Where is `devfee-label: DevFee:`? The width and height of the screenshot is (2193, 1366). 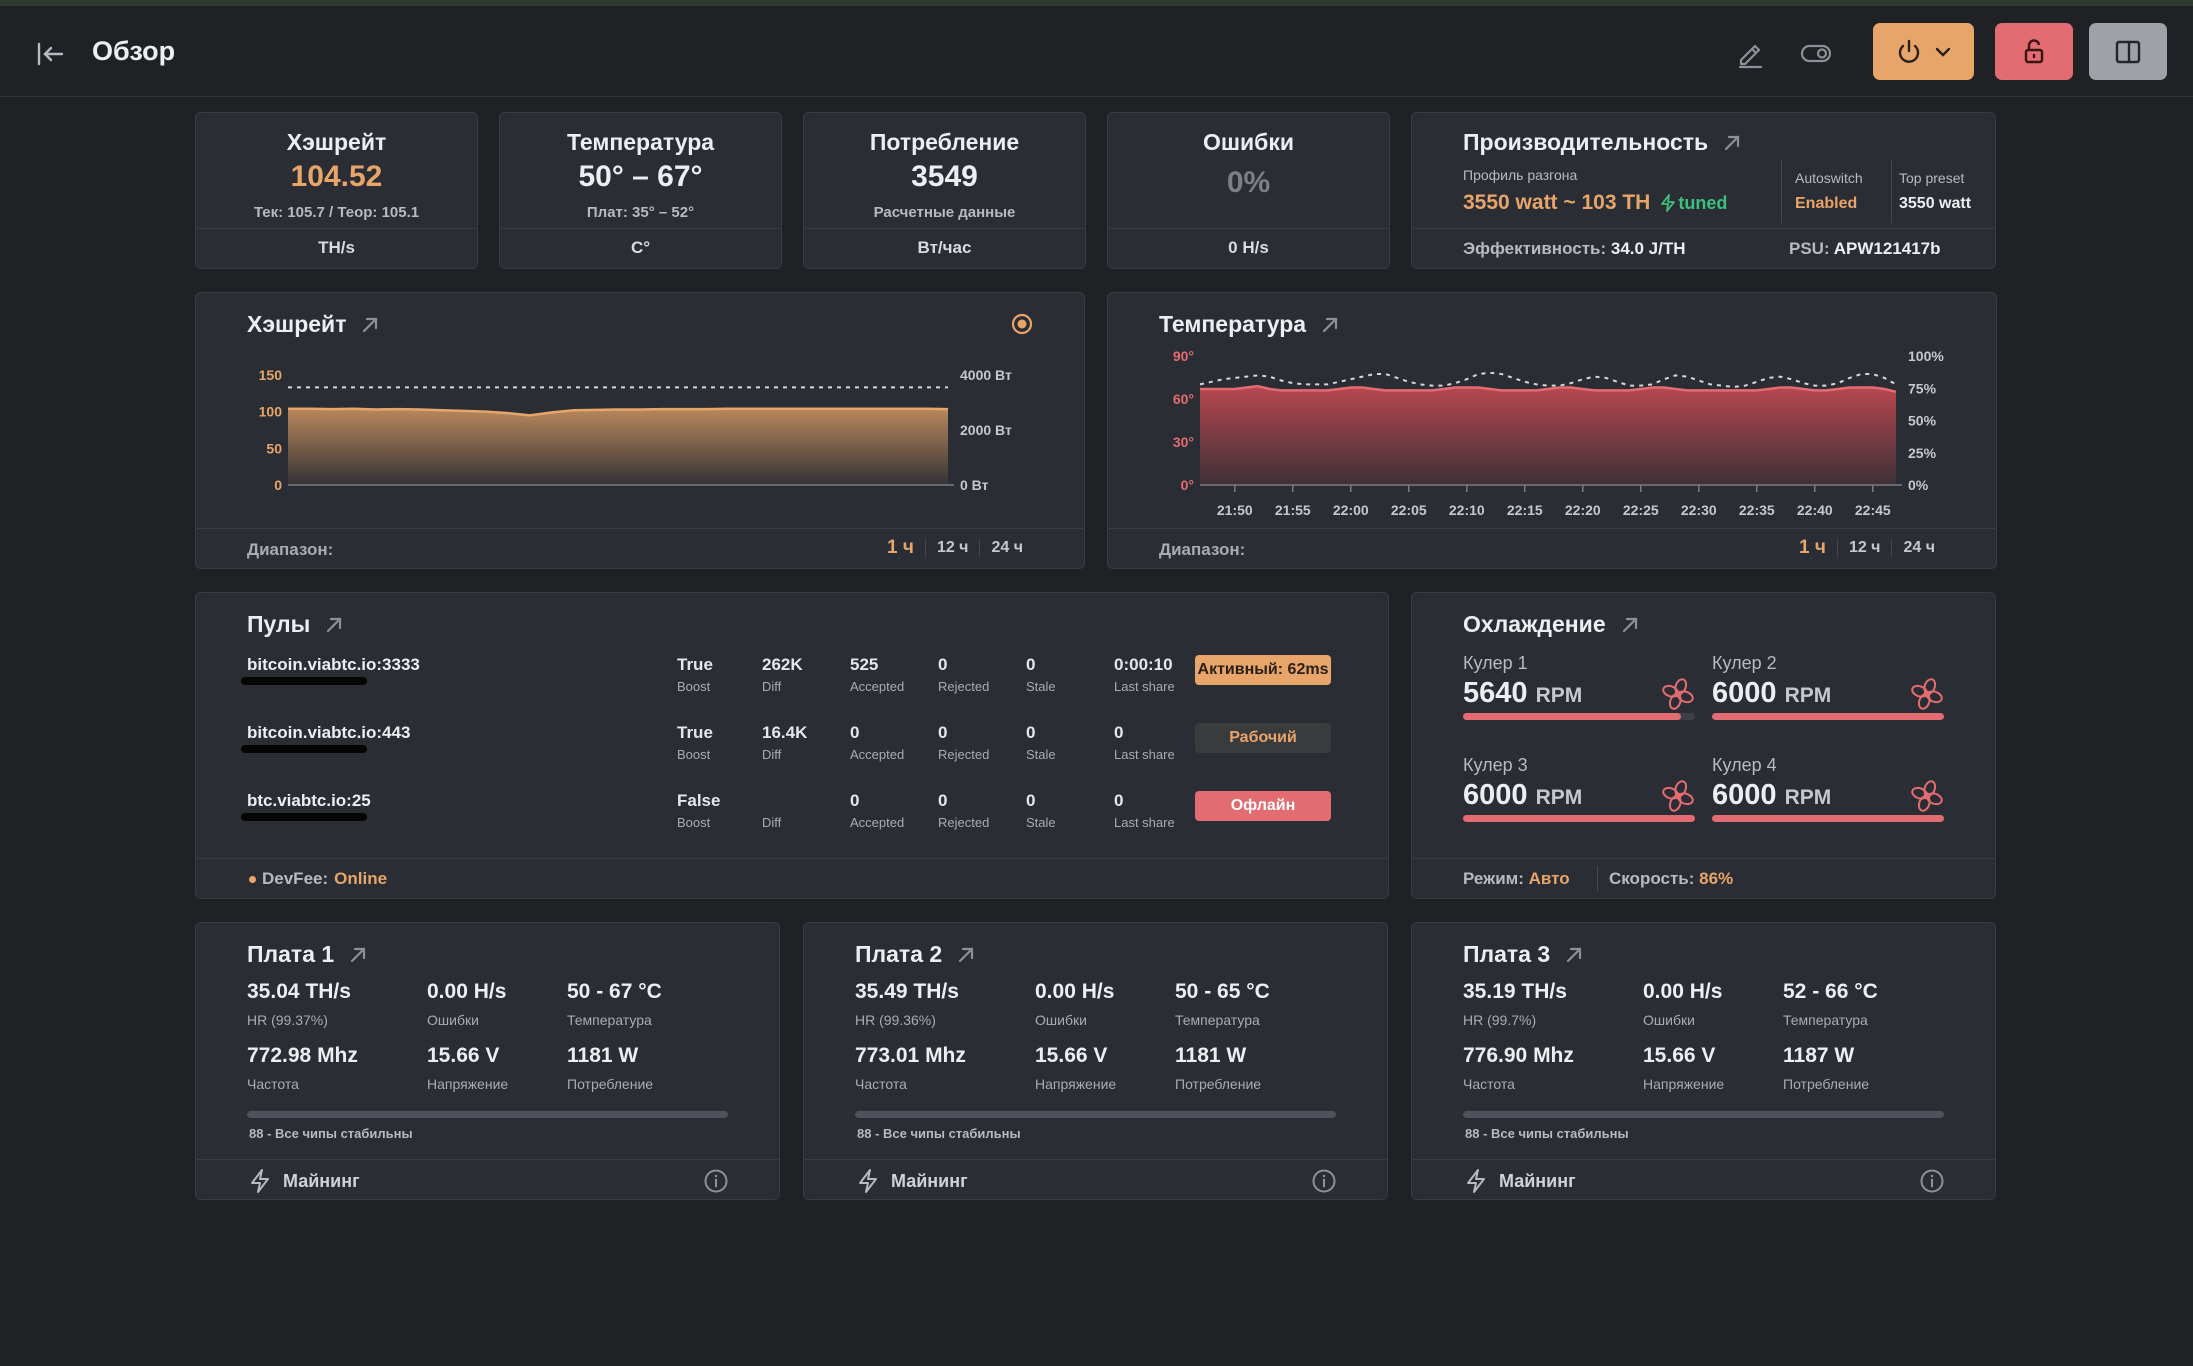
devfee-label: DevFee: is located at coordinates (295, 878).